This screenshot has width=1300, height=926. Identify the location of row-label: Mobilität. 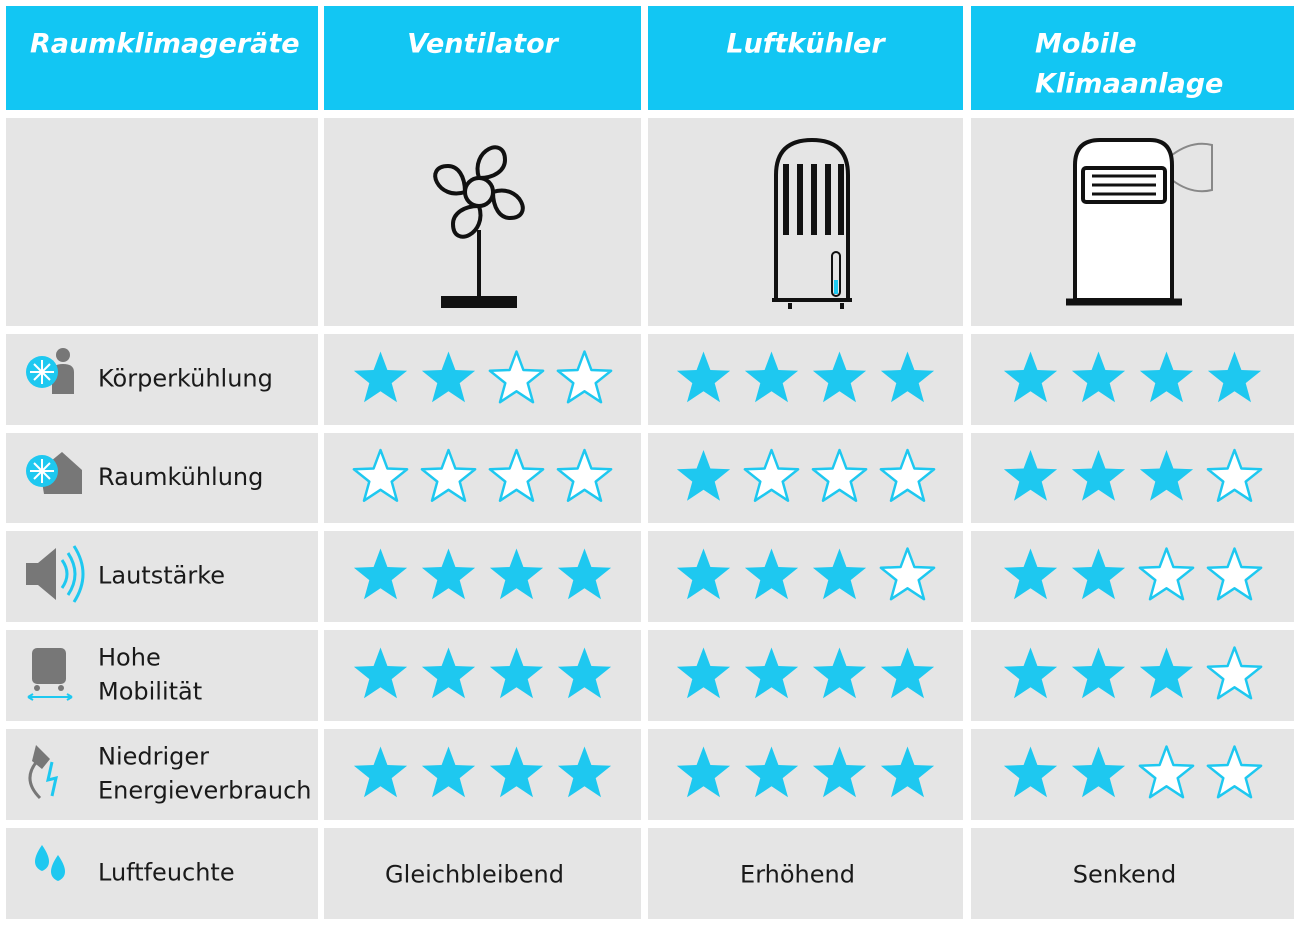
(150, 692).